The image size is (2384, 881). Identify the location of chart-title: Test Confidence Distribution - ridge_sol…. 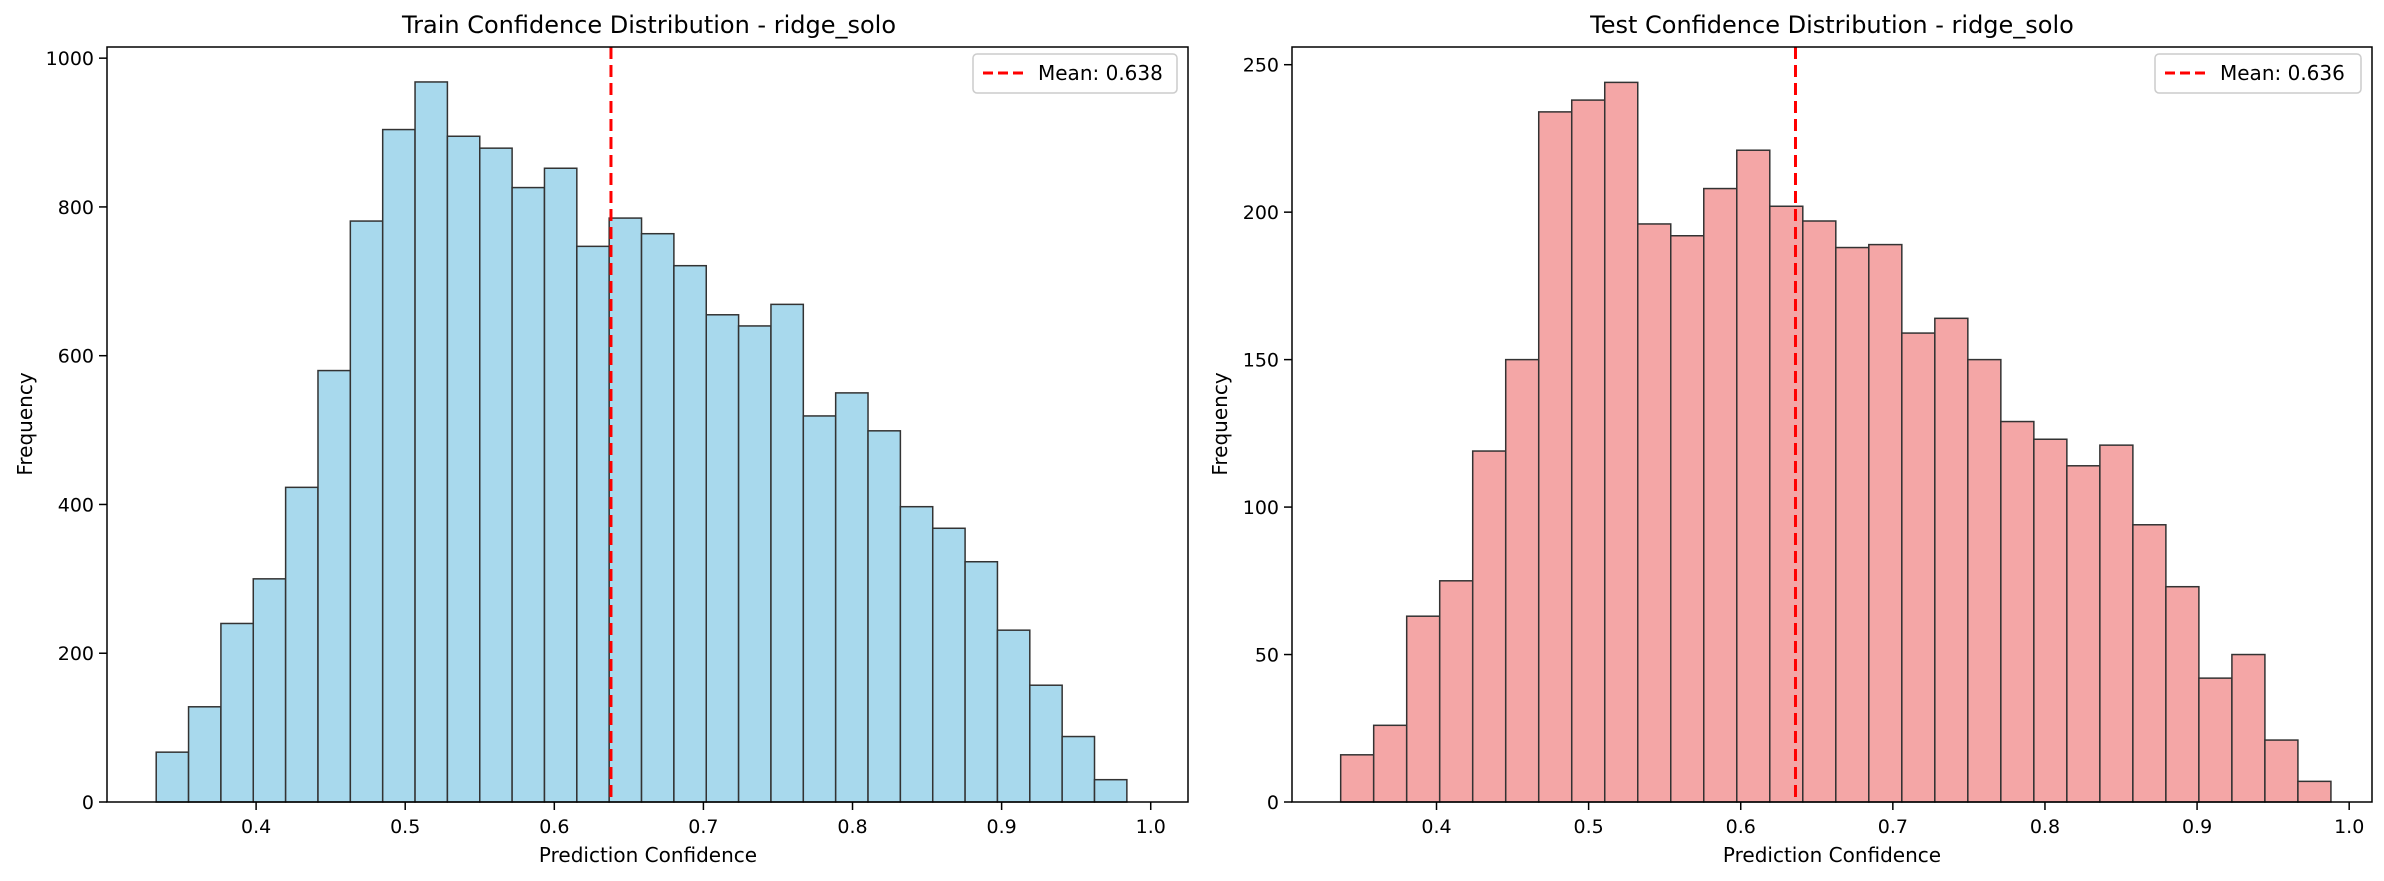
(1831, 25).